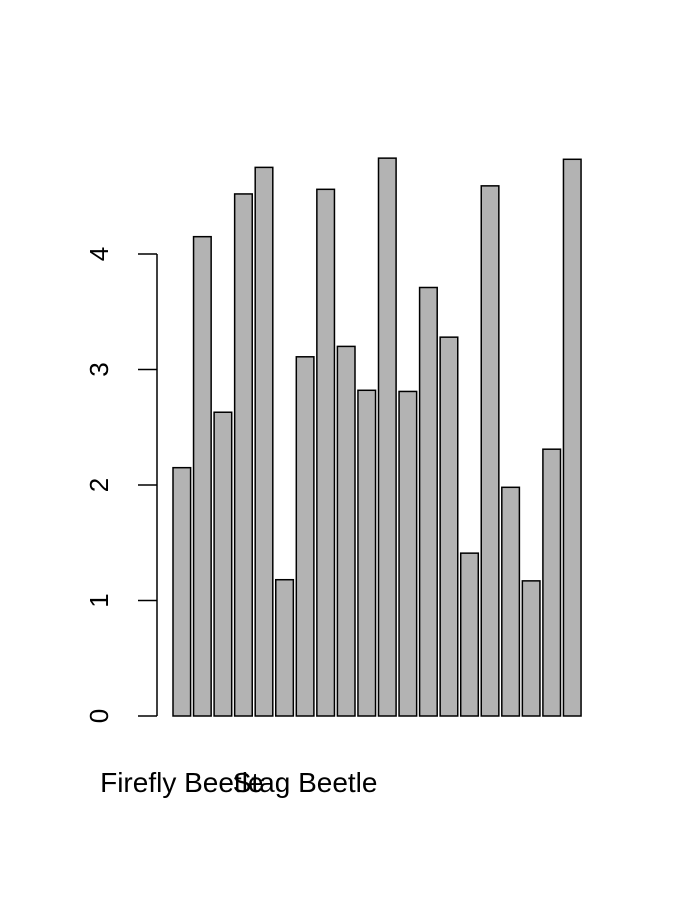  What do you see at coordinates (99, 600) in the screenshot?
I see `y-tick-label: 1` at bounding box center [99, 600].